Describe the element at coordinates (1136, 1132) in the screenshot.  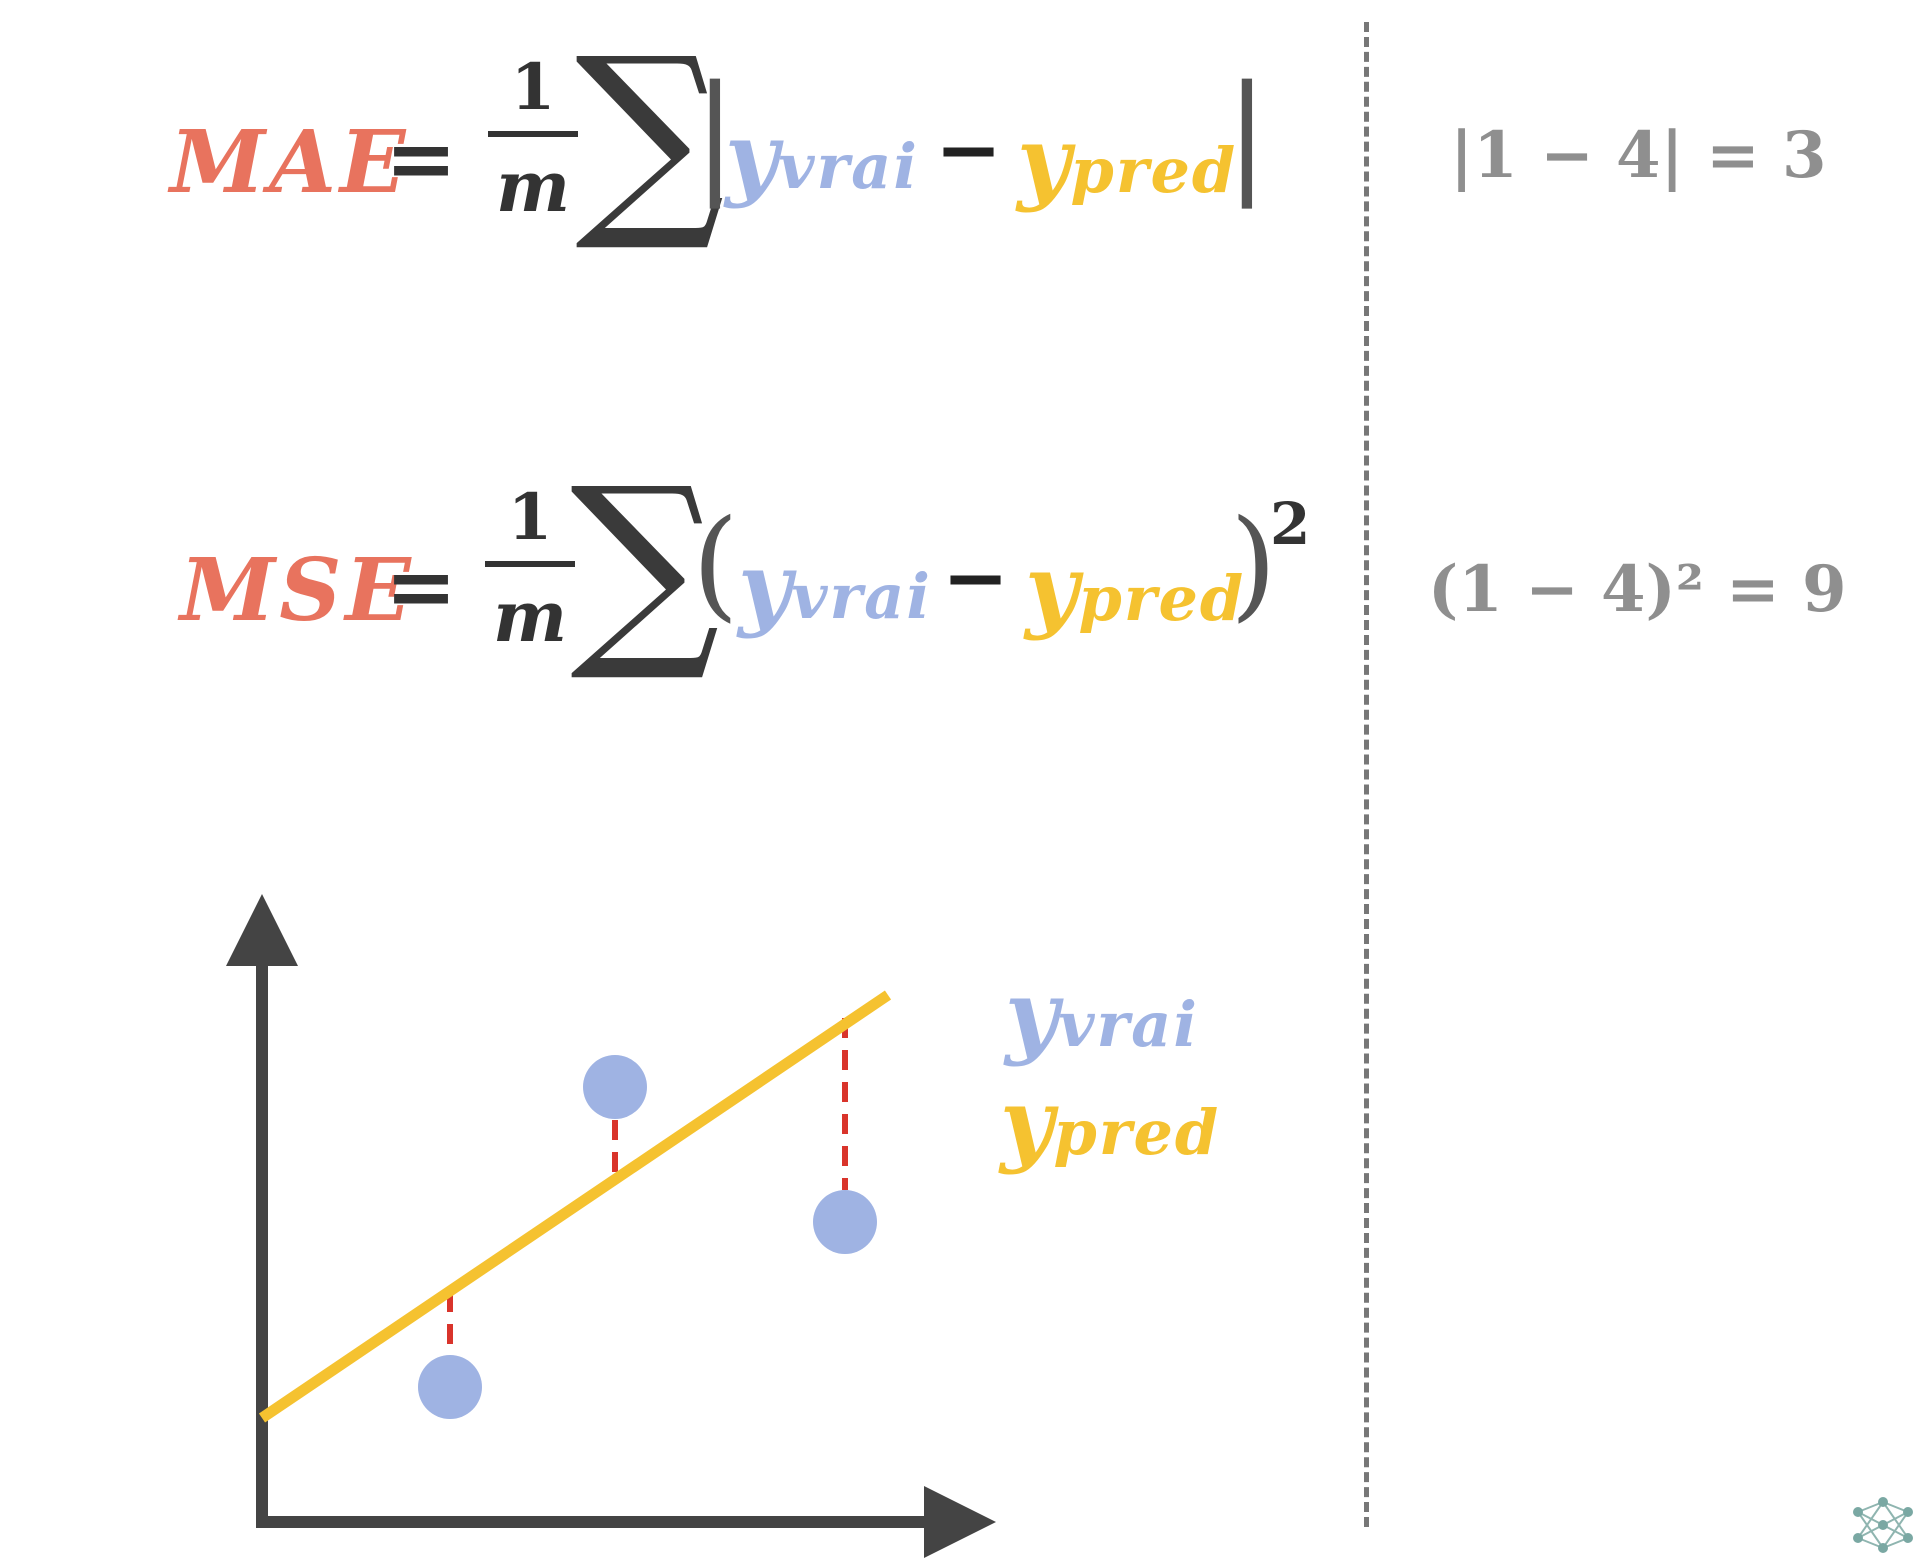
I see `legend-y-pred-sub: pred` at that location.